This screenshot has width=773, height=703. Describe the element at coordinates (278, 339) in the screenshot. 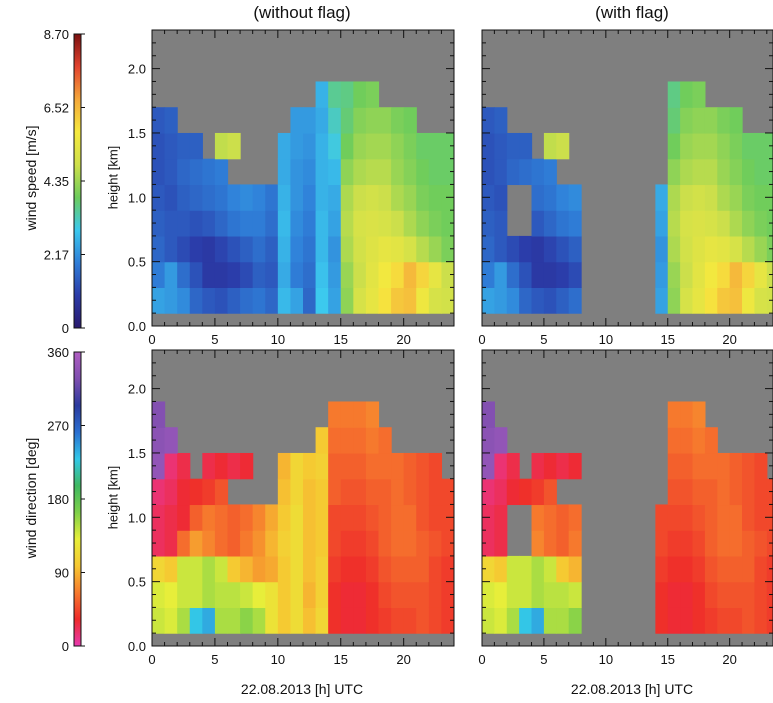

I see `x-tick-label: 10` at that location.